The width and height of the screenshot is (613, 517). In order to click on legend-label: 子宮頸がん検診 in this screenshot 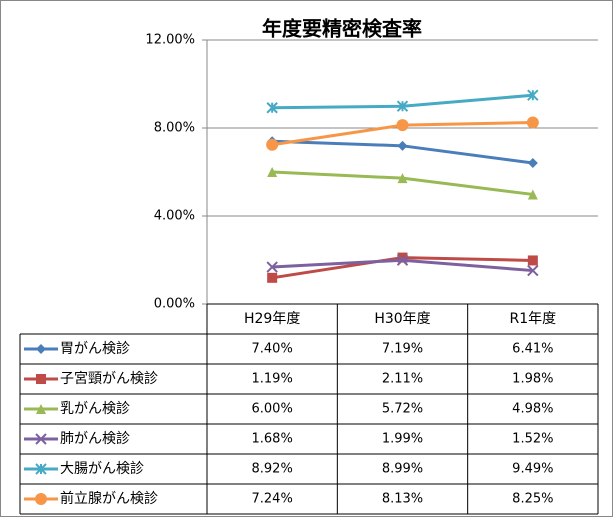, I will do `click(109, 379)`.